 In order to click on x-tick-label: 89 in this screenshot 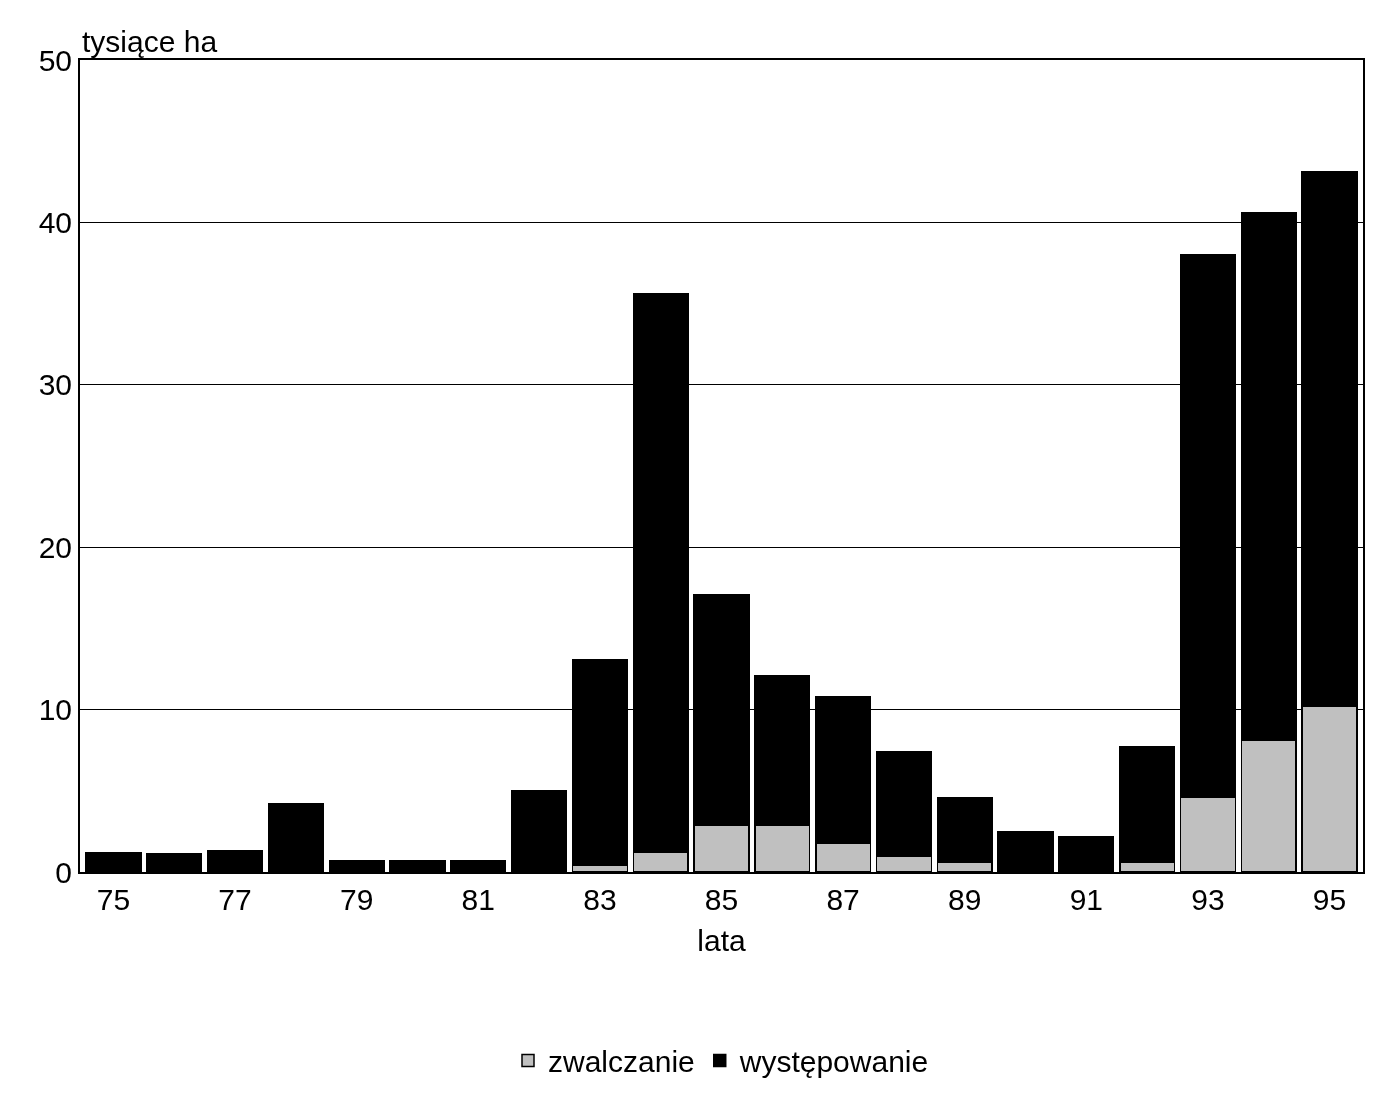, I will do `click(965, 899)`.